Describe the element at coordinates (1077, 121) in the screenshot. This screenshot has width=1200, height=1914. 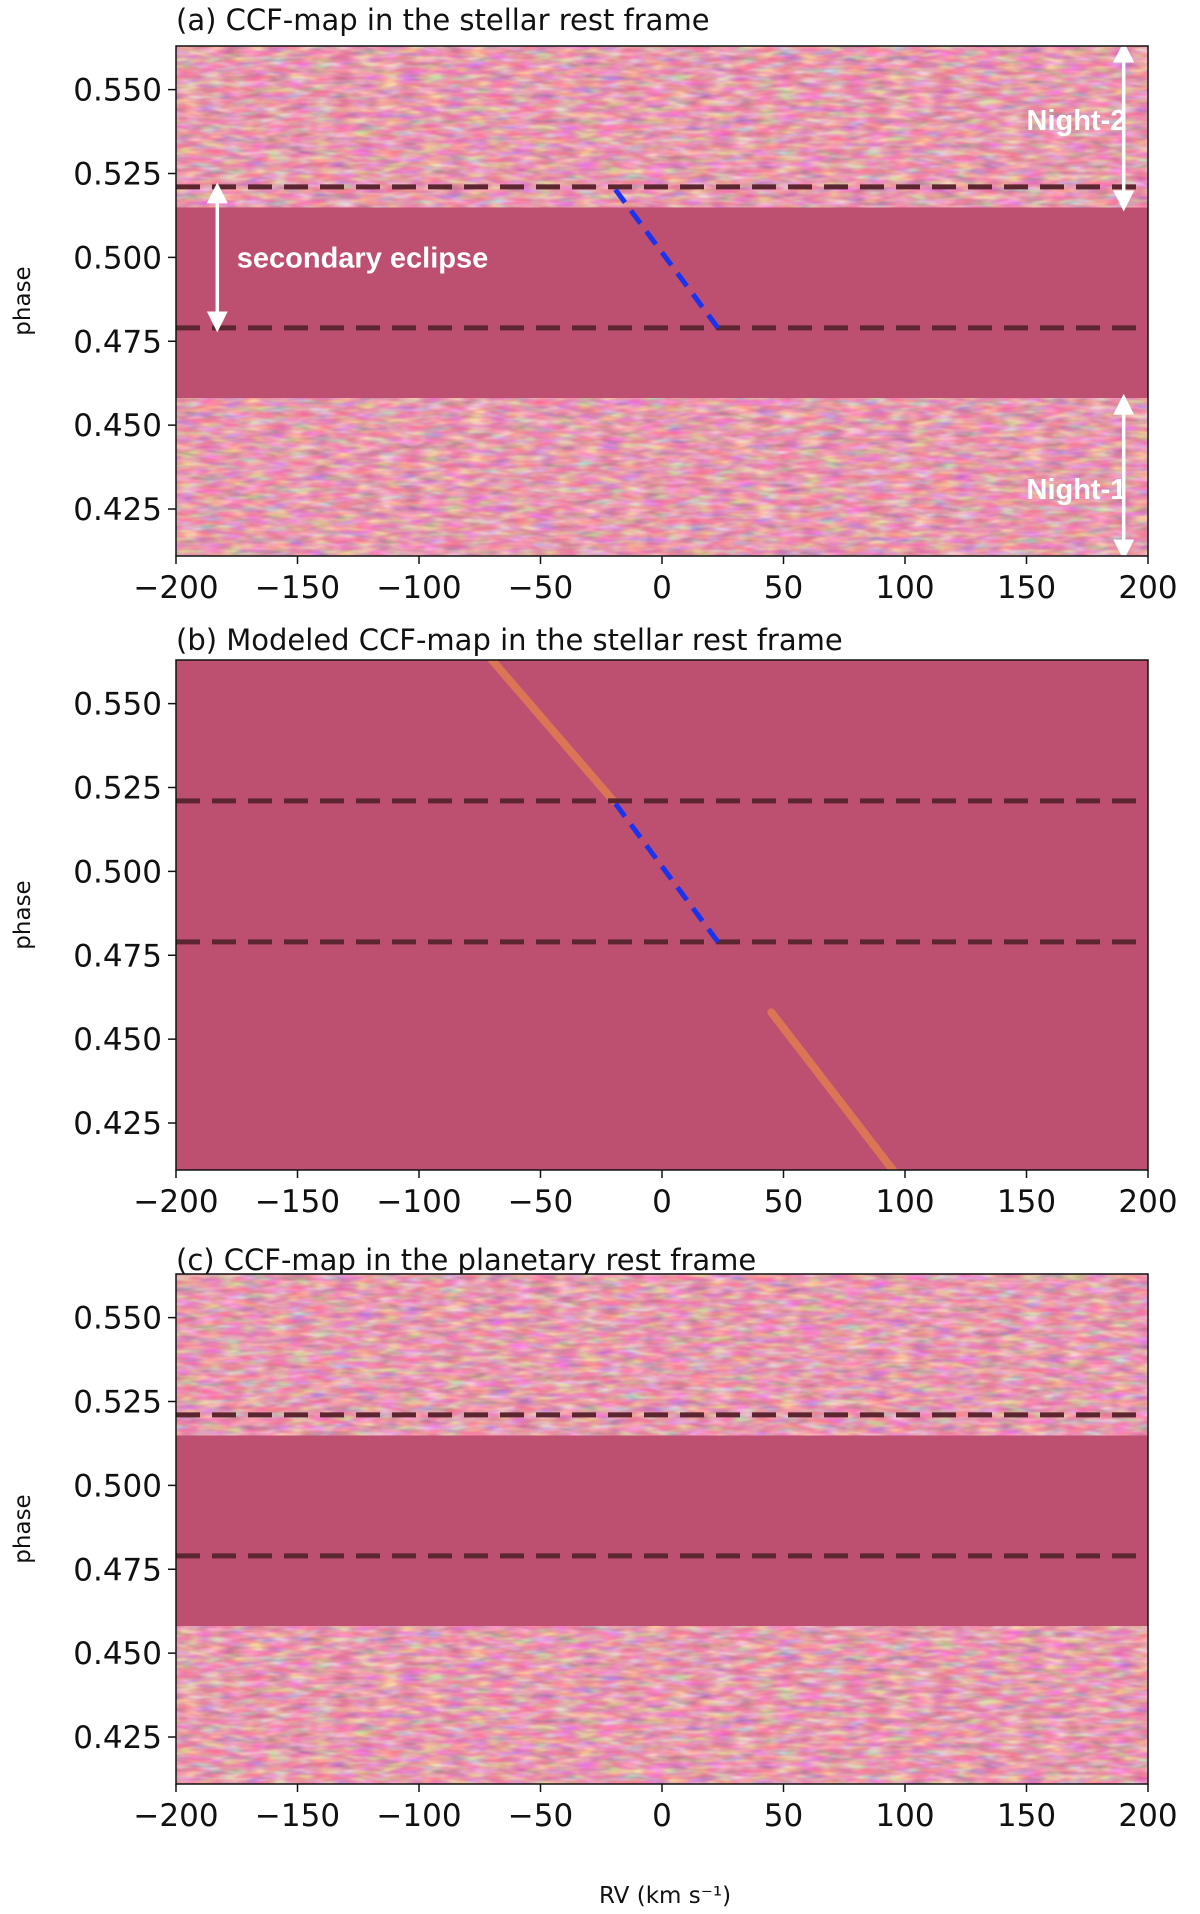
I see `annotation-label-2: Night-2` at that location.